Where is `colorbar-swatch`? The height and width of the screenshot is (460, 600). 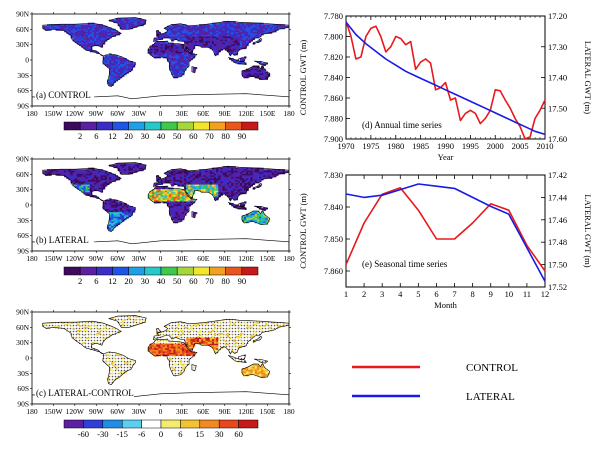
colorbar-swatch is located at coordinates (104, 126).